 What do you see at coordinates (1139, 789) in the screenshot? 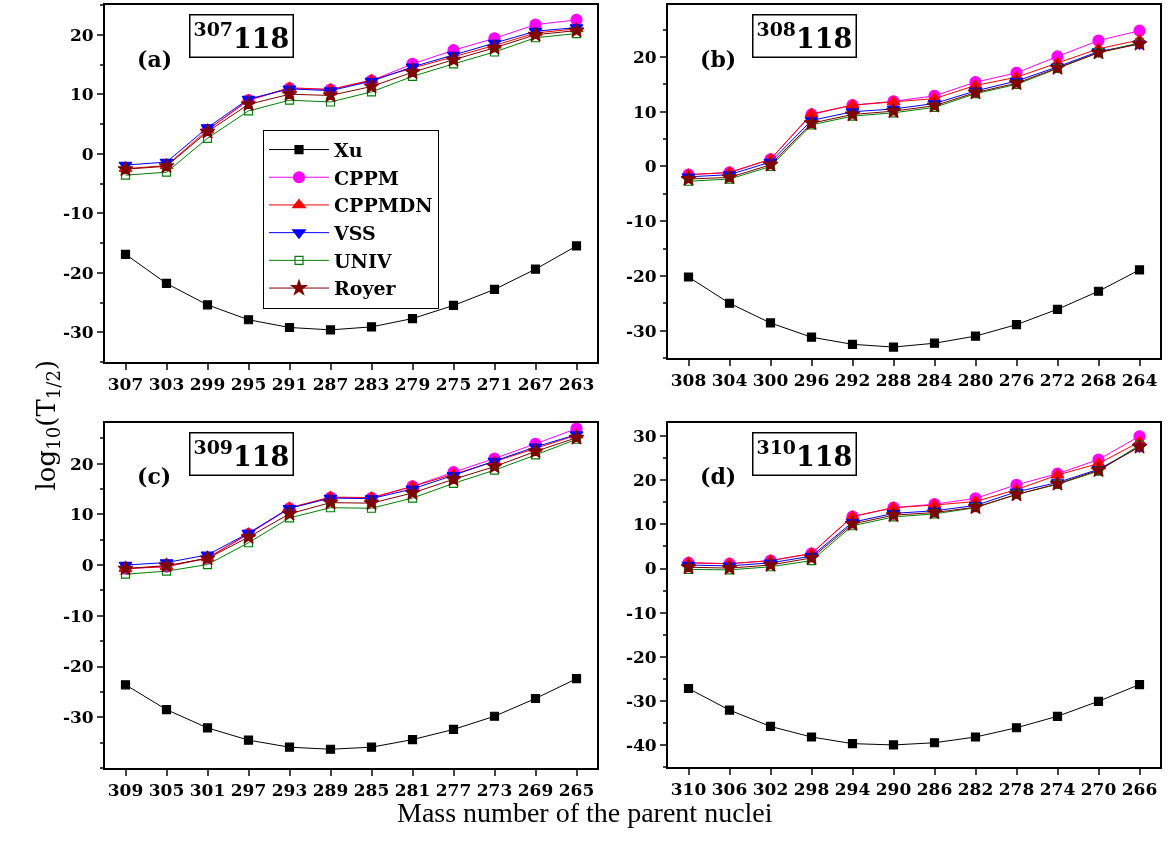
I see `x-tick-label: 266` at bounding box center [1139, 789].